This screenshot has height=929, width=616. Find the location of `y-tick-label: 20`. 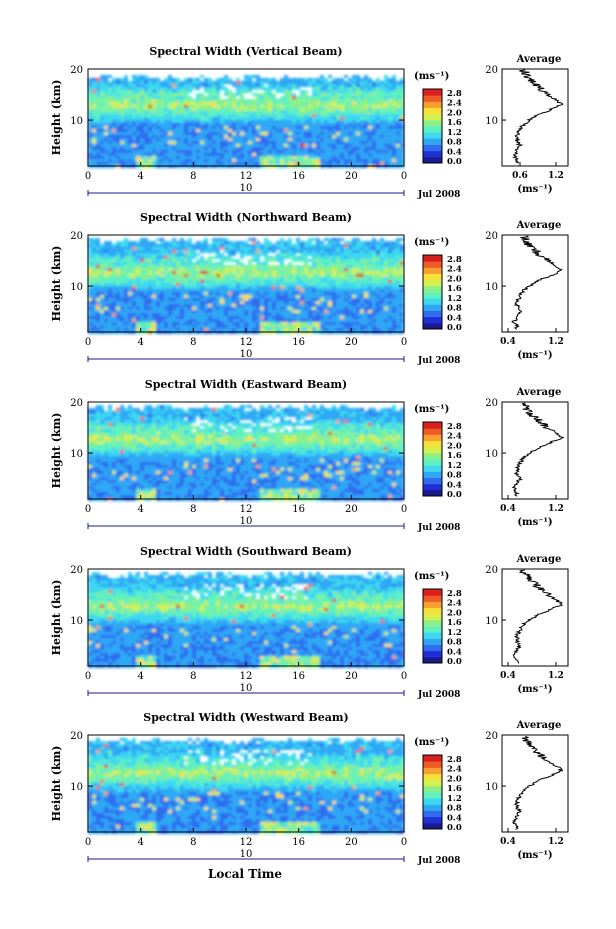

y-tick-label: 20 is located at coordinates (76, 236).